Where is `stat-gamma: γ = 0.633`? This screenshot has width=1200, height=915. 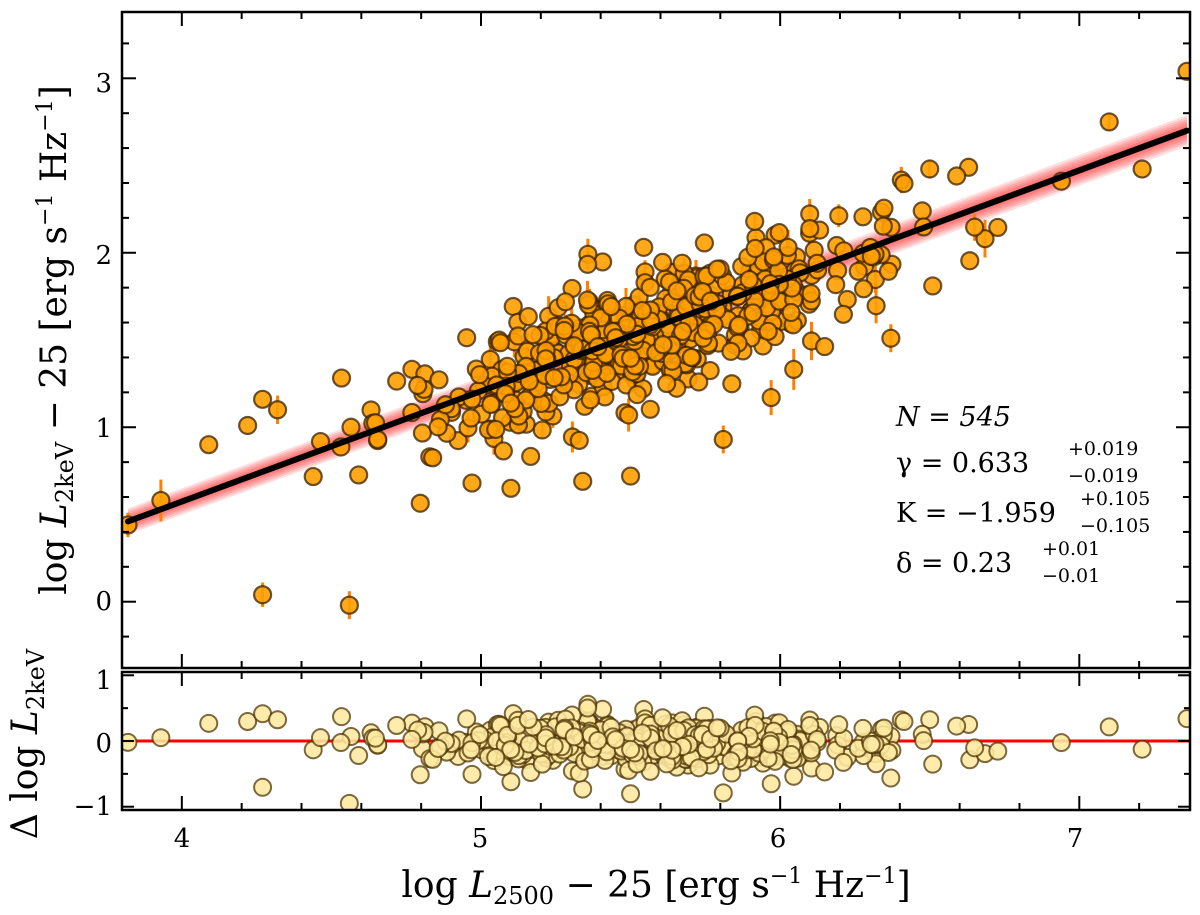
stat-gamma: γ = 0.633 is located at coordinates (962, 463).